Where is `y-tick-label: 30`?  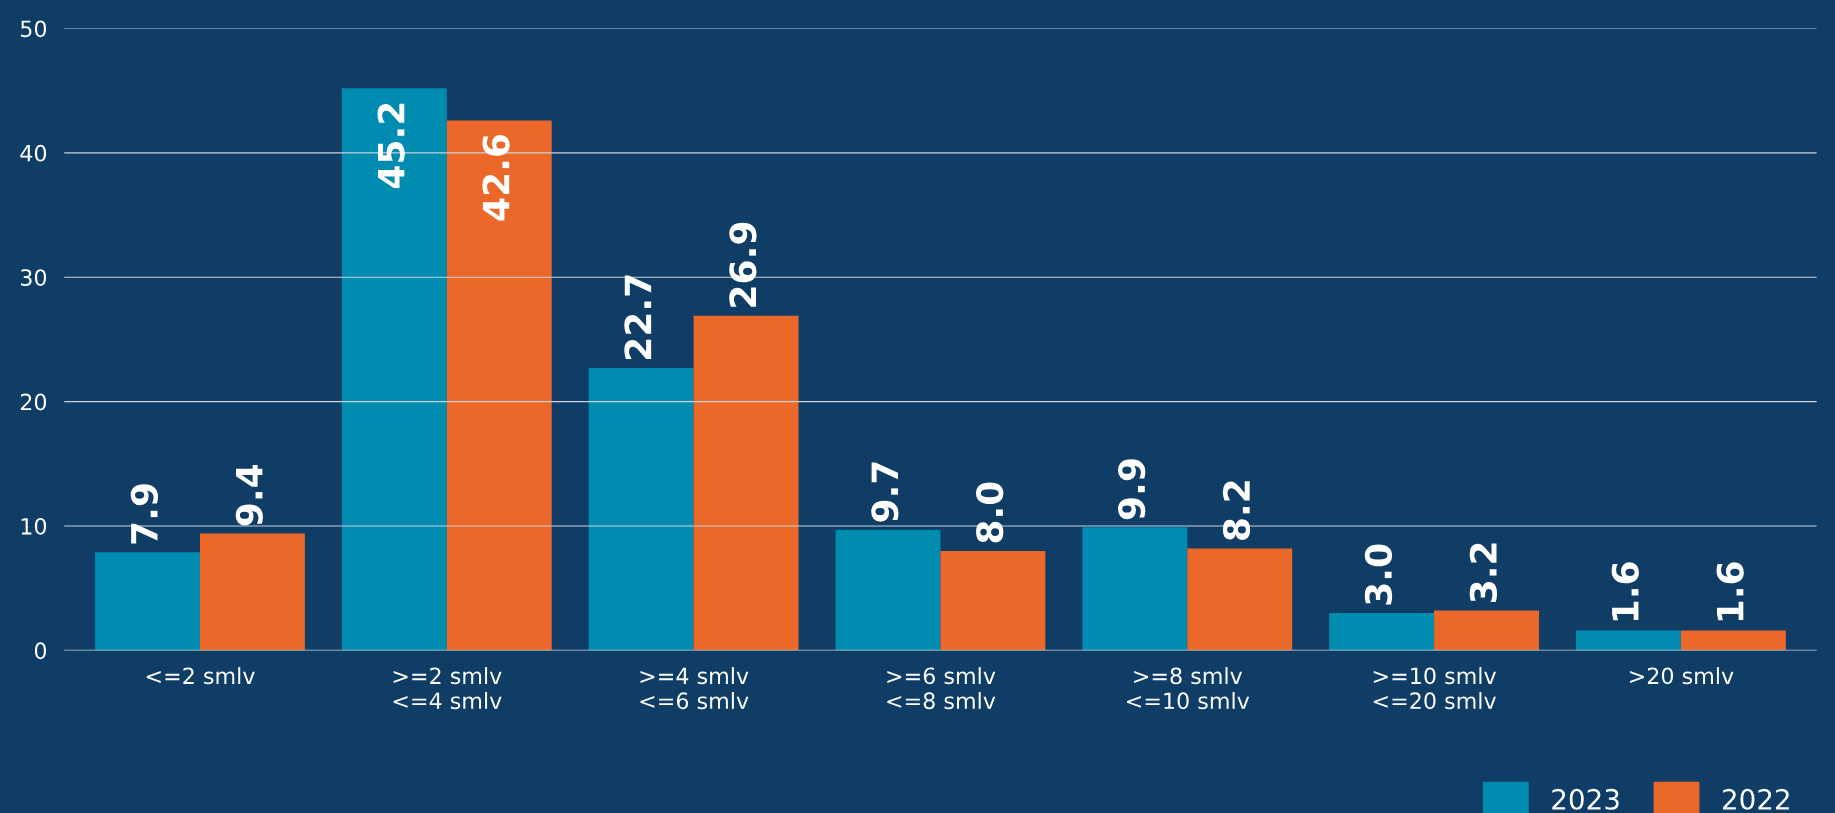
y-tick-label: 30 is located at coordinates (33, 277).